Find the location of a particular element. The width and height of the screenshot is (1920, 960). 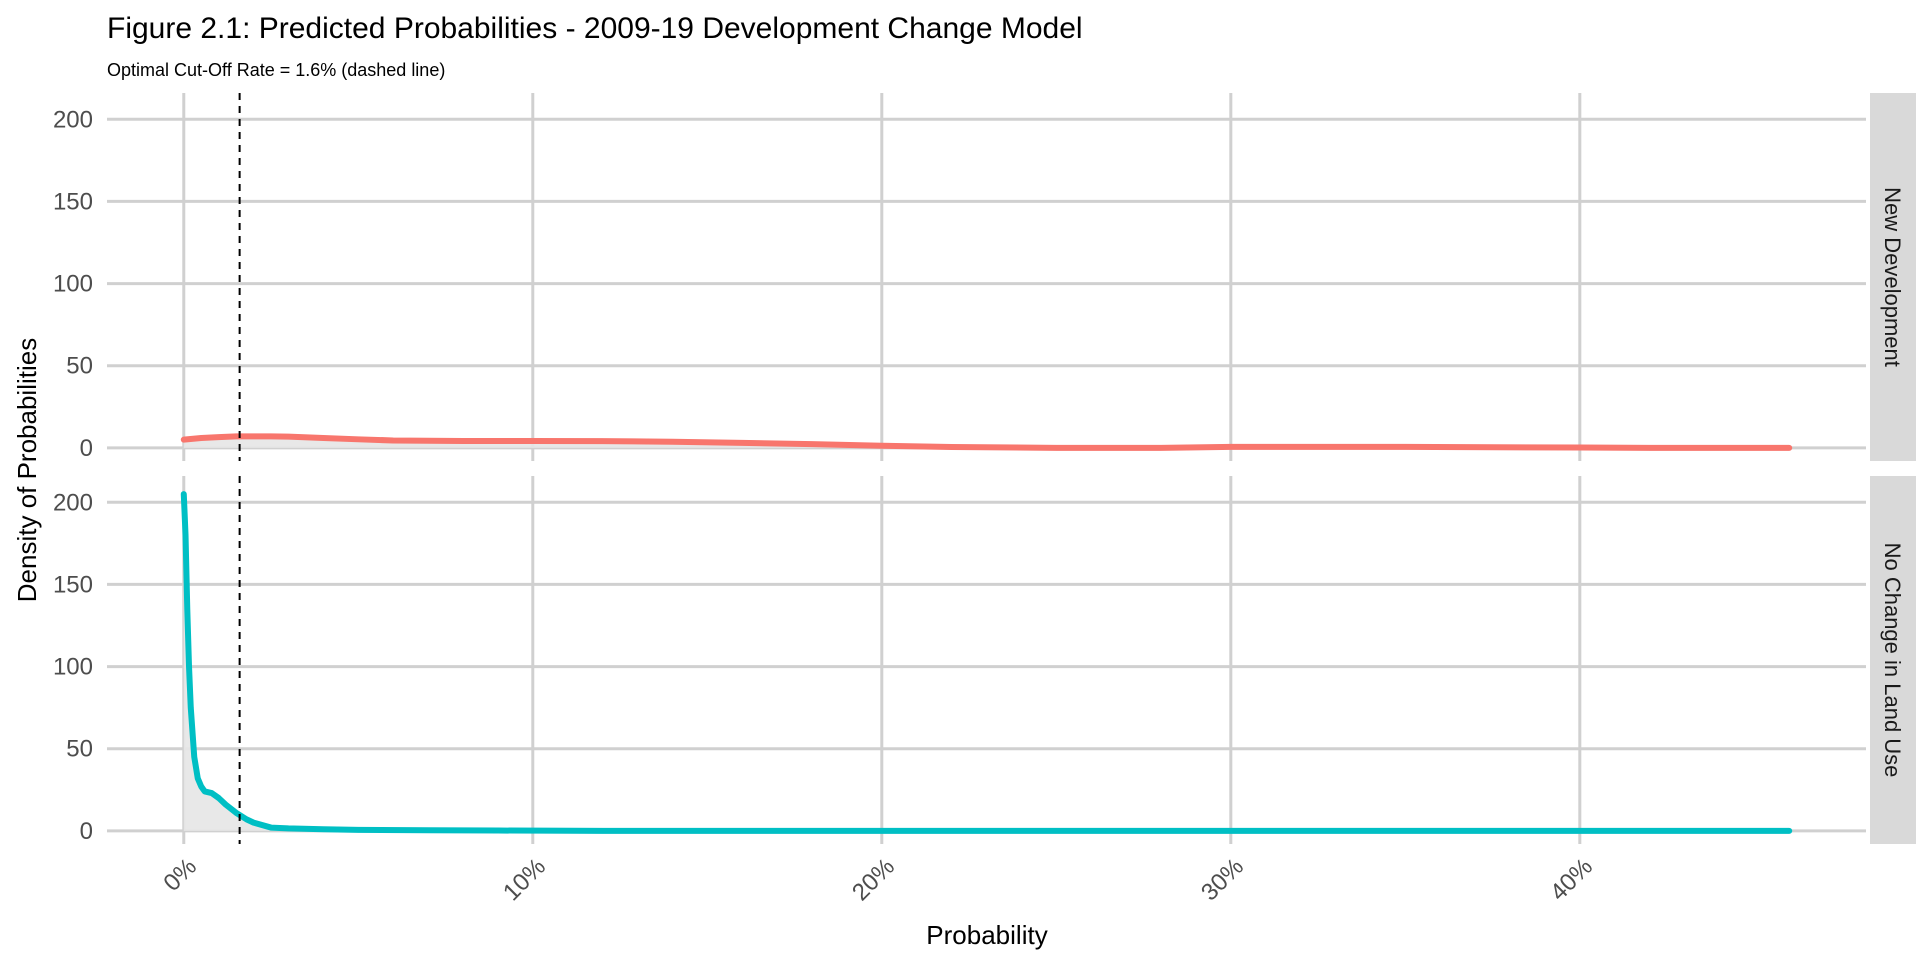

y-axis-title: Density of Probabilities is located at coordinates (27, 470).